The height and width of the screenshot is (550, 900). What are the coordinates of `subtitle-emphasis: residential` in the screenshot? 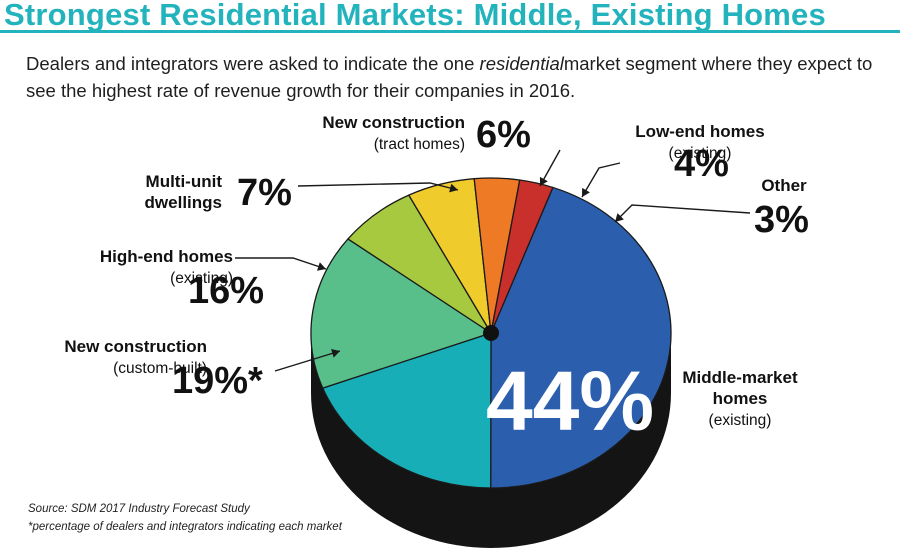 It's located at (521, 63).